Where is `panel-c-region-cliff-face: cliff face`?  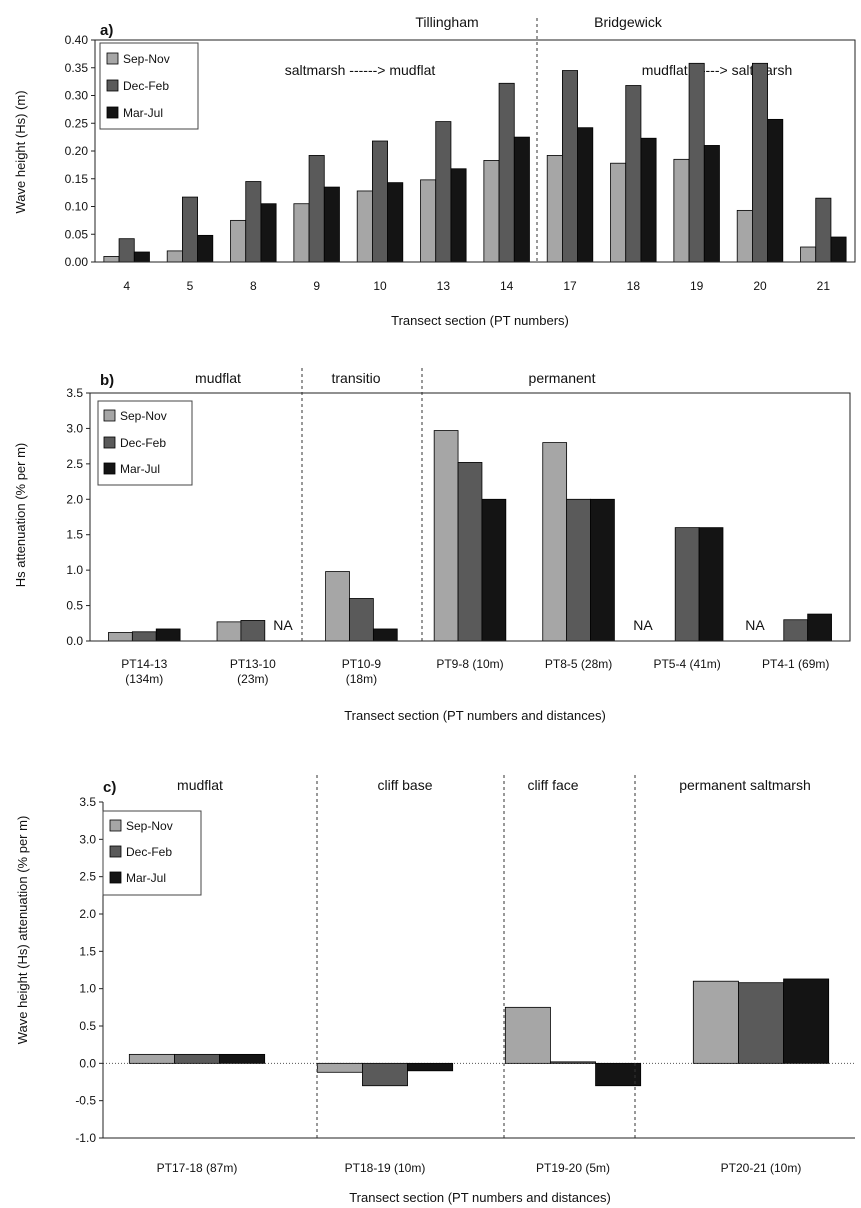 panel-c-region-cliff-face: cliff face is located at coordinates (552, 785).